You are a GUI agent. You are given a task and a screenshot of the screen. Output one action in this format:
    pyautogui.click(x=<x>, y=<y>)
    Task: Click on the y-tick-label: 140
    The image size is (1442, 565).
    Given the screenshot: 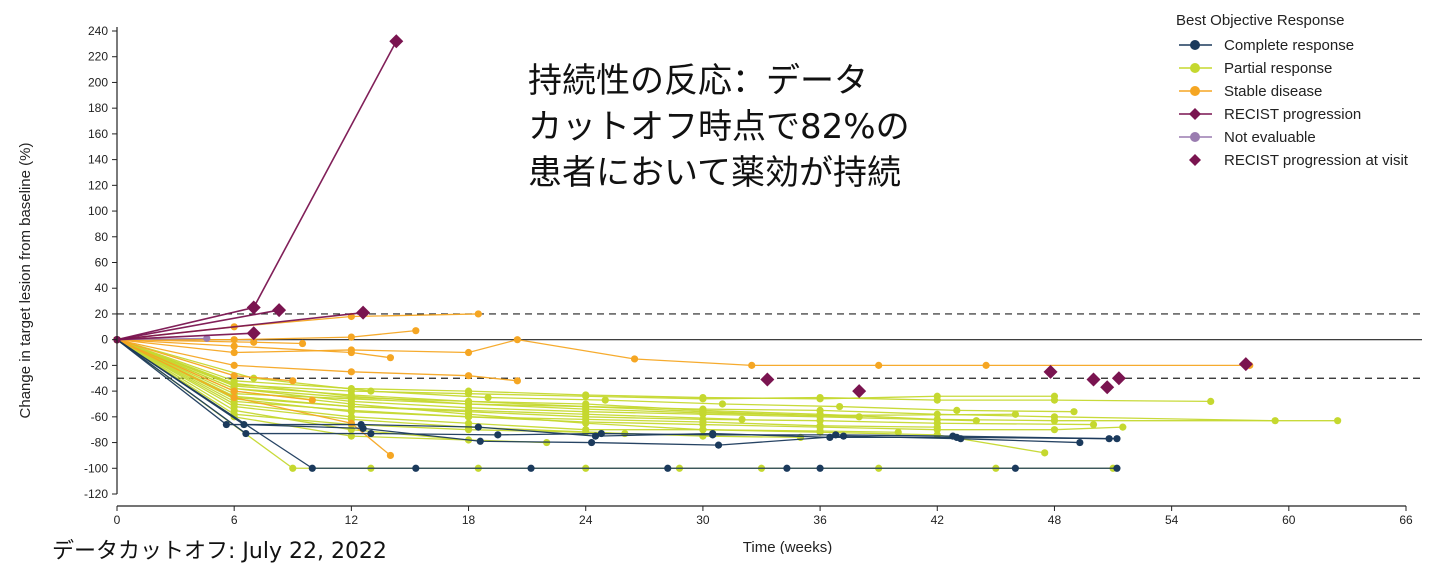 What is the action you would take?
    pyautogui.click(x=98, y=160)
    